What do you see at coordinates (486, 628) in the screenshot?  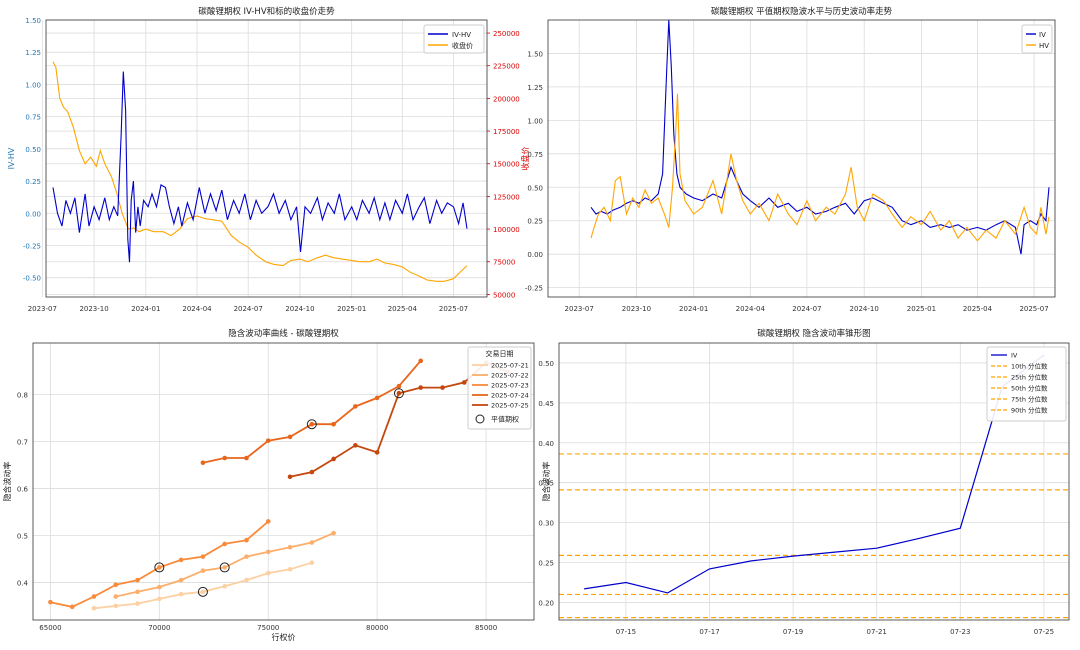 I see `x-tick-label: 85000` at bounding box center [486, 628].